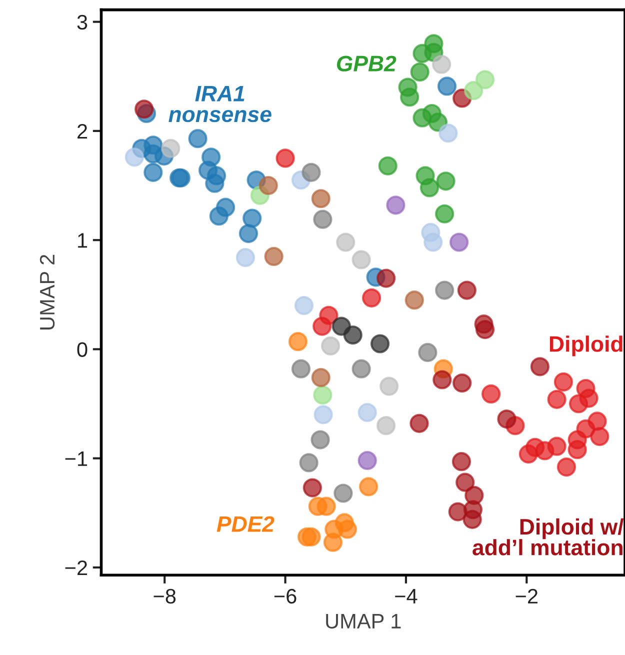 This screenshot has width=625, height=655. What do you see at coordinates (245, 524) in the screenshot?
I see `series-label: PDE2` at bounding box center [245, 524].